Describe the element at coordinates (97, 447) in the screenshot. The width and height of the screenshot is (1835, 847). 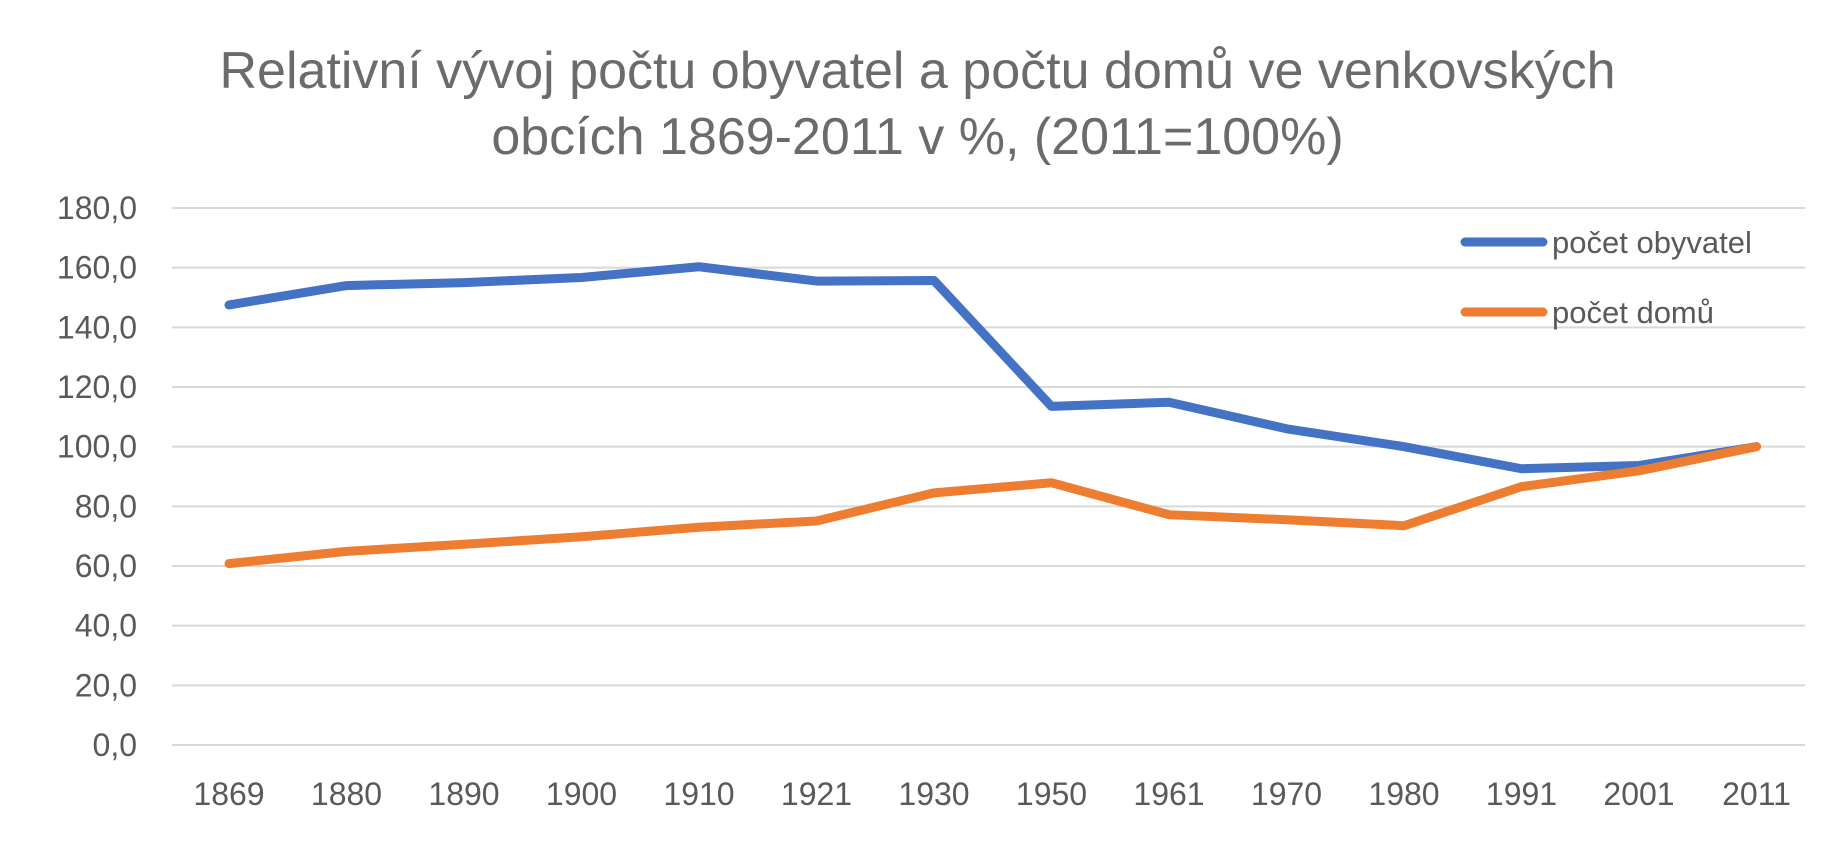
I see `y-tick-label: 100,0` at that location.